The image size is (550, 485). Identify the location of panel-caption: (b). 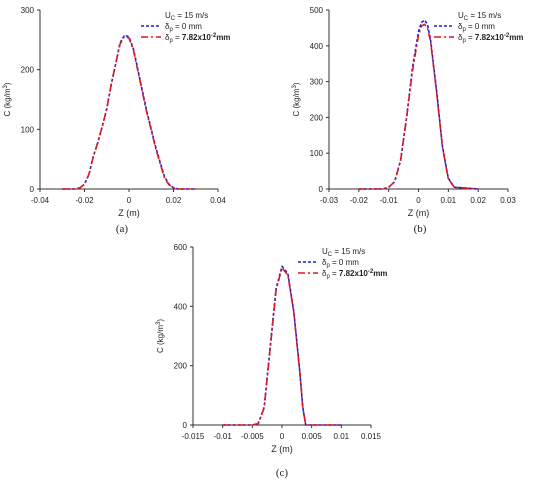
(420, 229).